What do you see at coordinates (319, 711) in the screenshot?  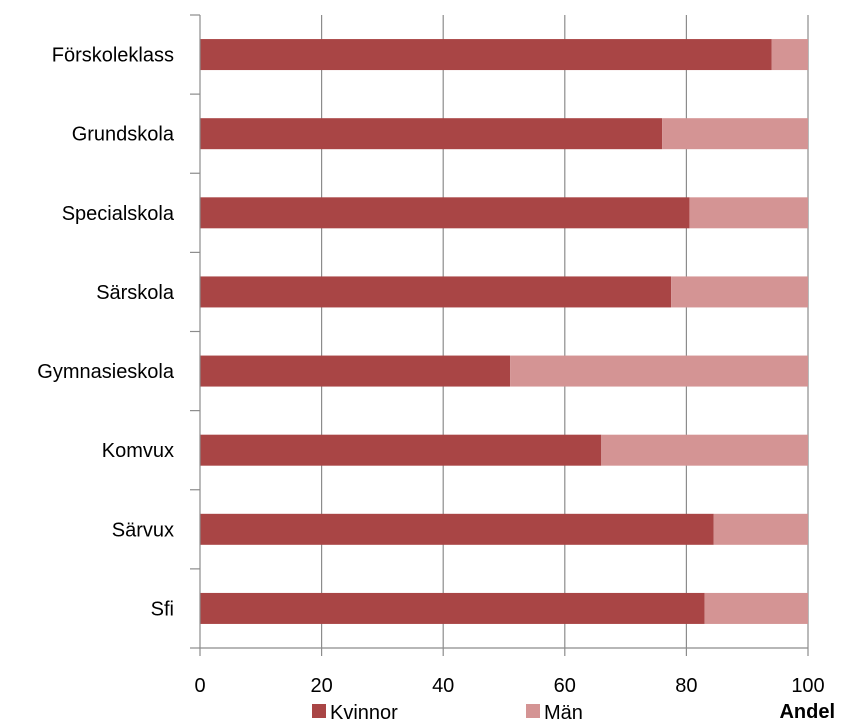 I see `legend-swatch-kvinnor` at bounding box center [319, 711].